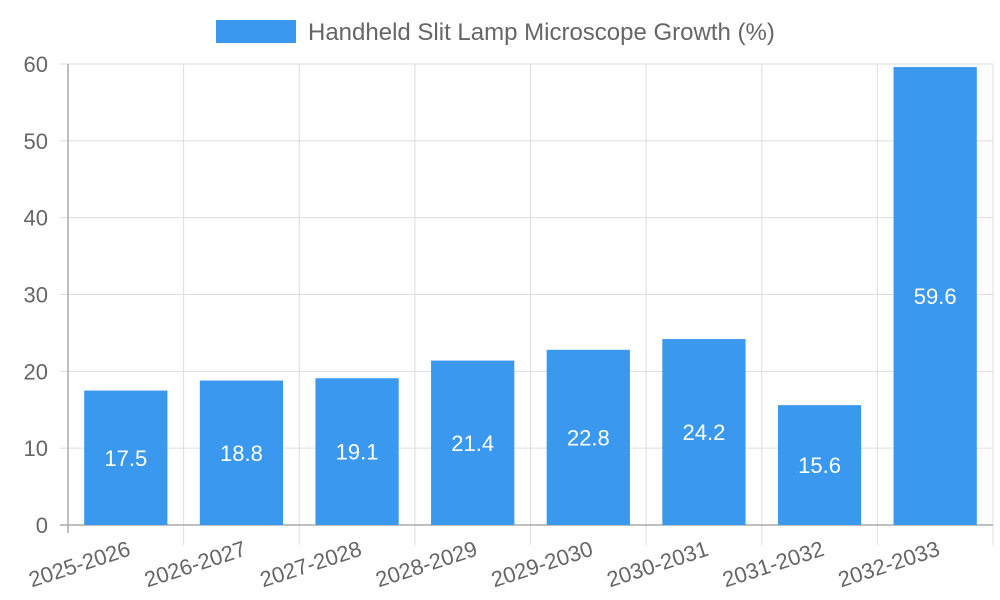 The image size is (1000, 600). Describe the element at coordinates (36, 448) in the screenshot. I see `y-tick-label: 10` at that location.